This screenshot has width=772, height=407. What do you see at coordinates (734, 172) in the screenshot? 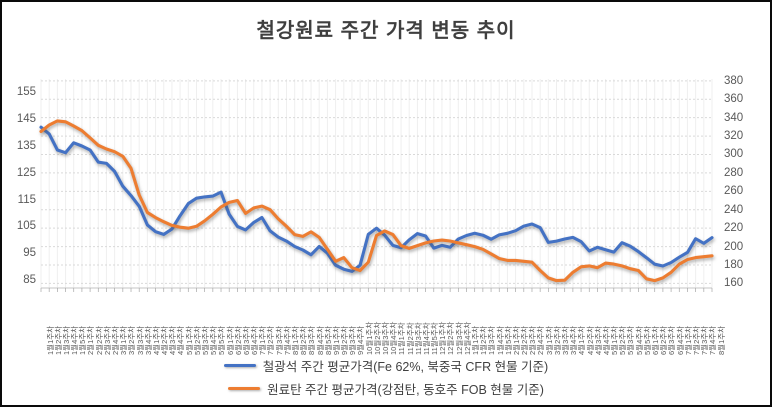
I see `right-axis-tick-label: 280` at bounding box center [734, 172].